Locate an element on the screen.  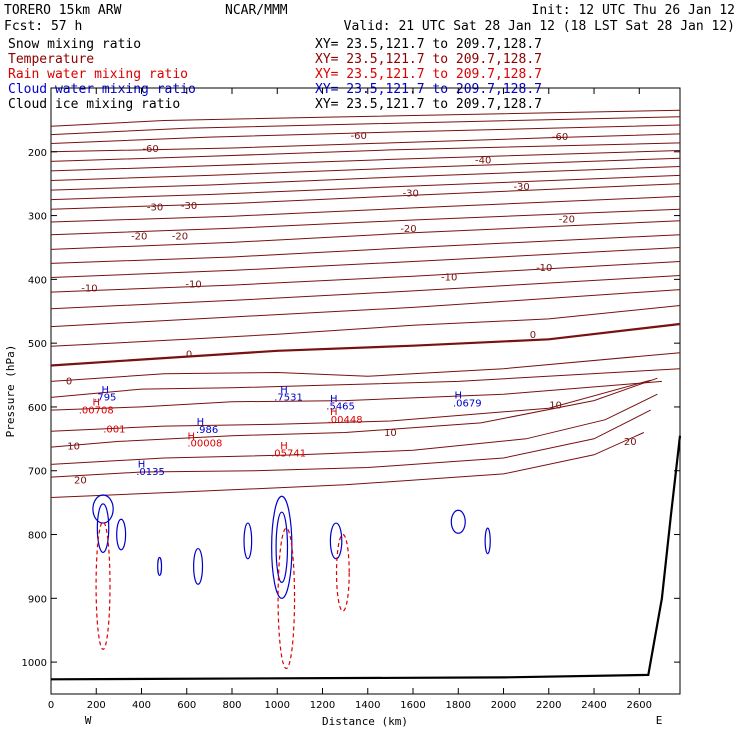
x-tick-label: 1000 is located at coordinates (277, 705).